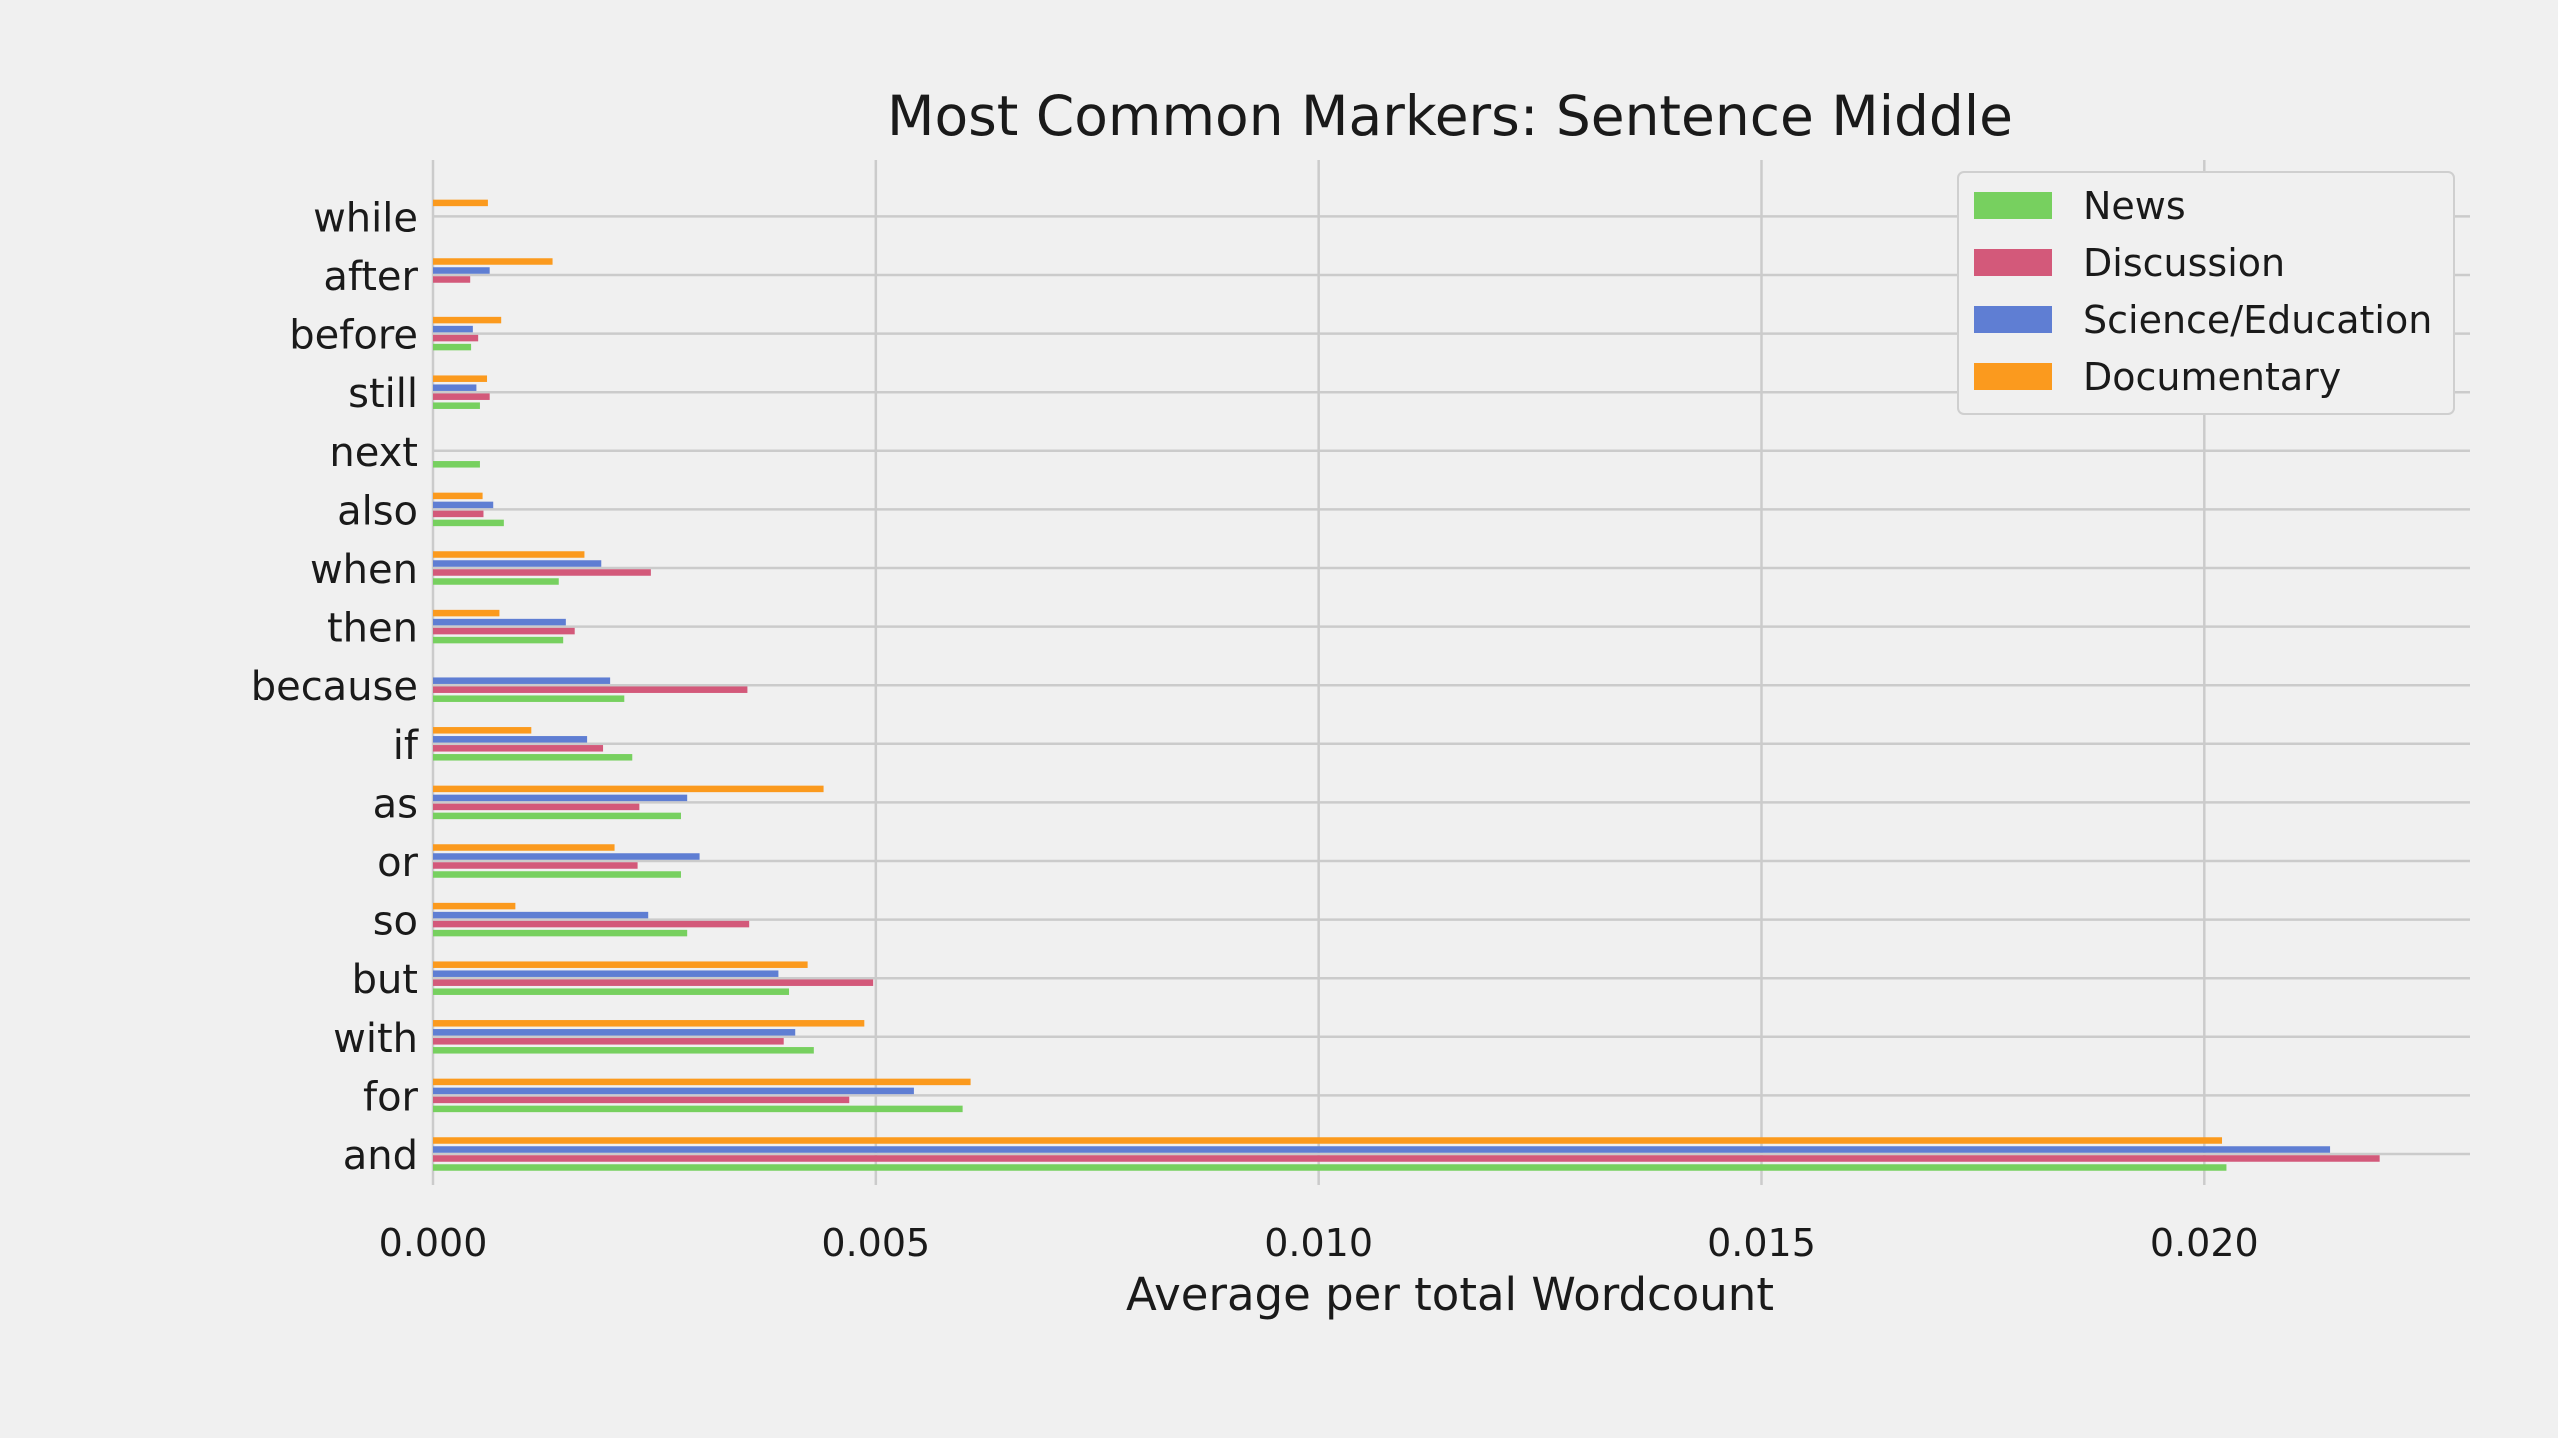 Image resolution: width=2558 pixels, height=1438 pixels. I want to click on y-tick-label: then, so click(372, 629).